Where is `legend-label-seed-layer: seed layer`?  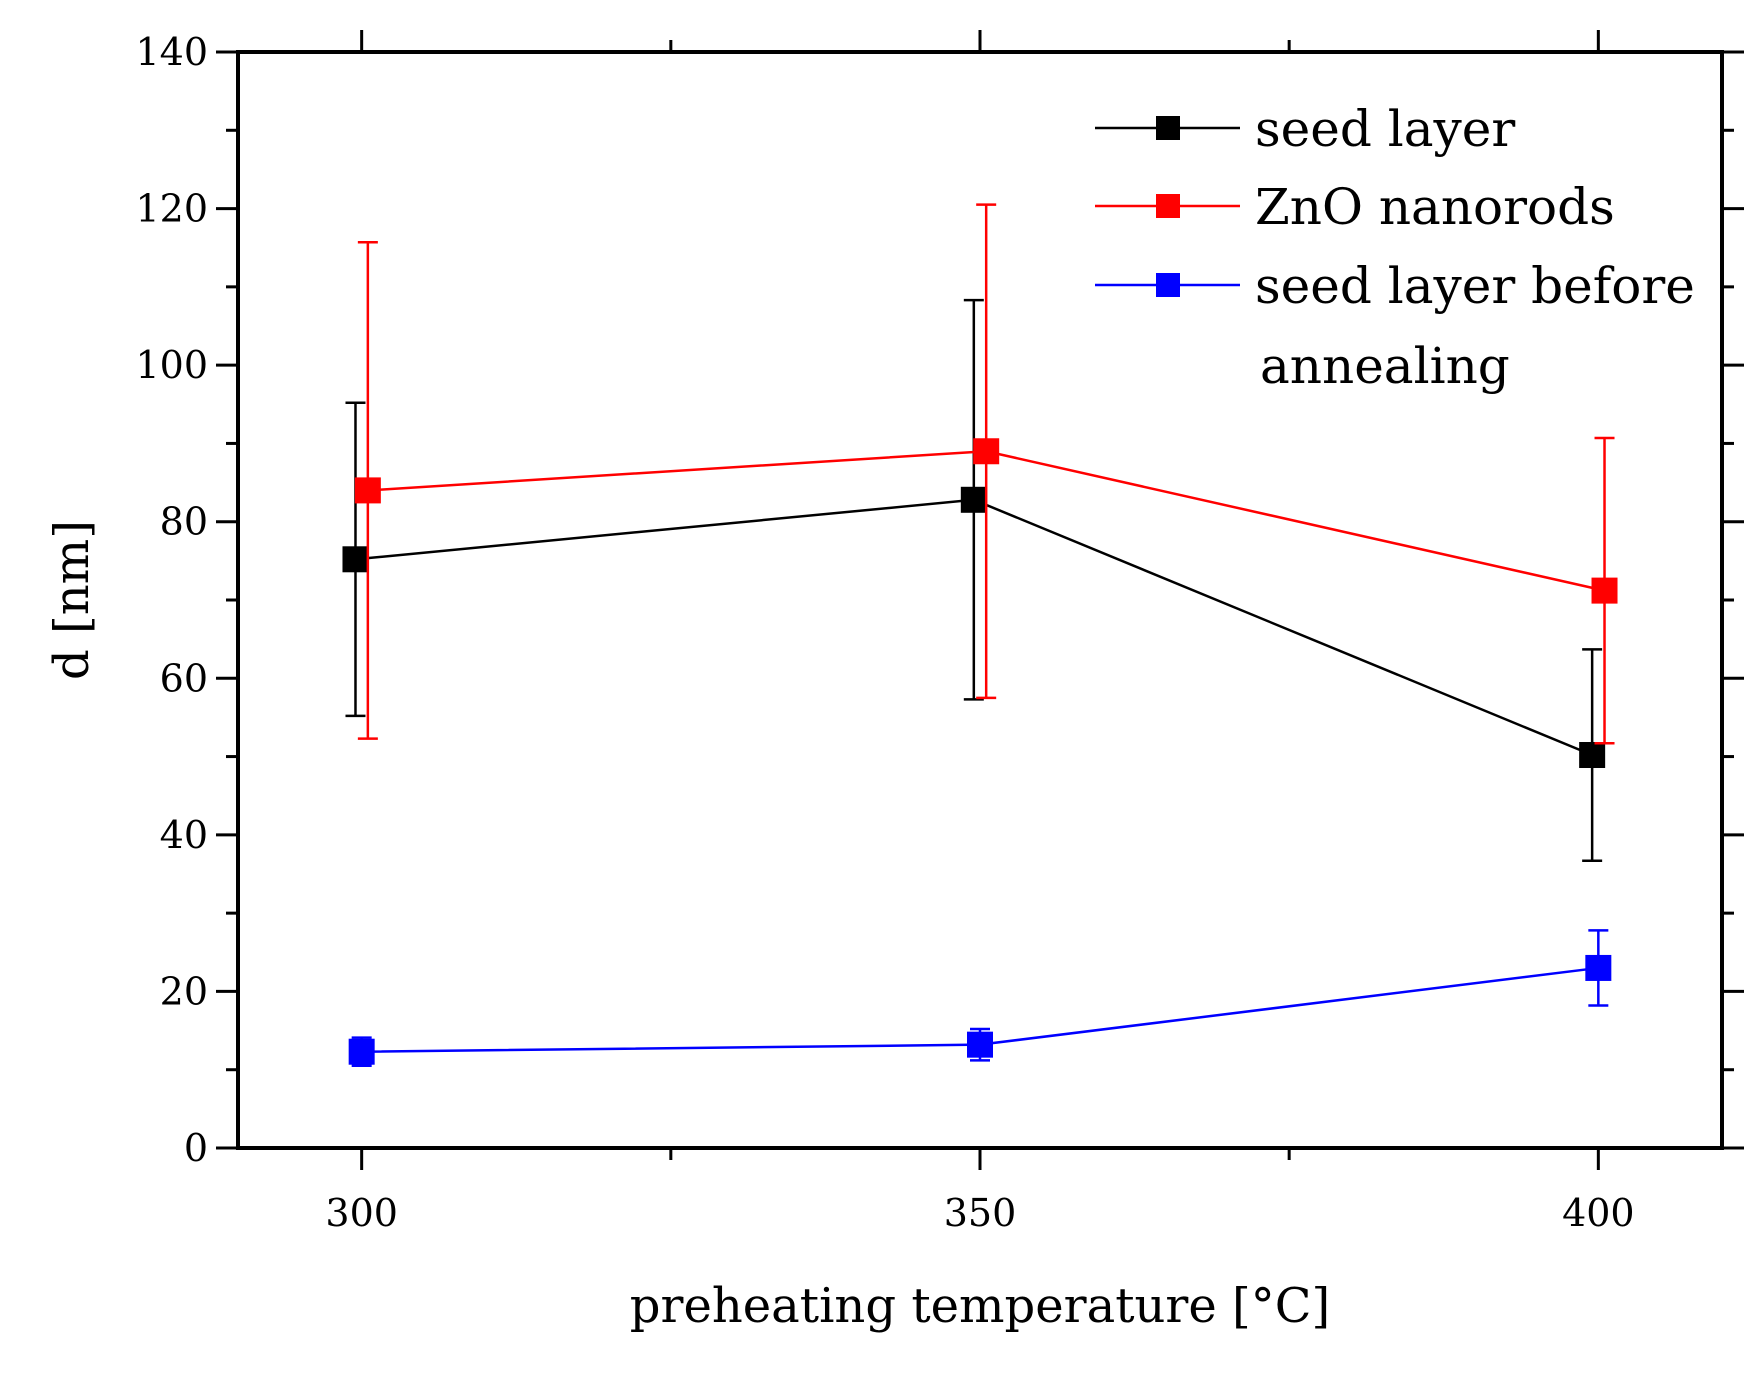
legend-label-seed-layer: seed layer is located at coordinates (1385, 129).